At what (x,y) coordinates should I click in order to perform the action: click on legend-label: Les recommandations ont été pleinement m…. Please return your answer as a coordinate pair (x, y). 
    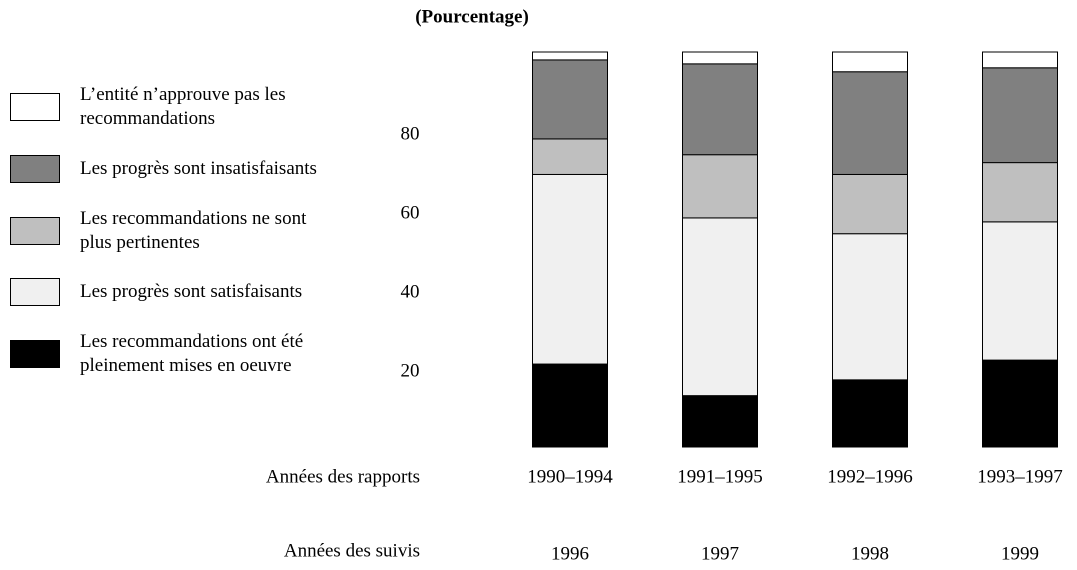
    Looking at the image, I should click on (192, 353).